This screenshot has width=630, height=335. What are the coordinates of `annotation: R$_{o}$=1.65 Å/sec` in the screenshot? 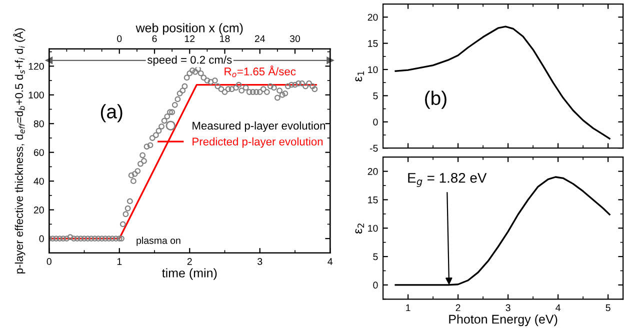 It's located at (260, 72).